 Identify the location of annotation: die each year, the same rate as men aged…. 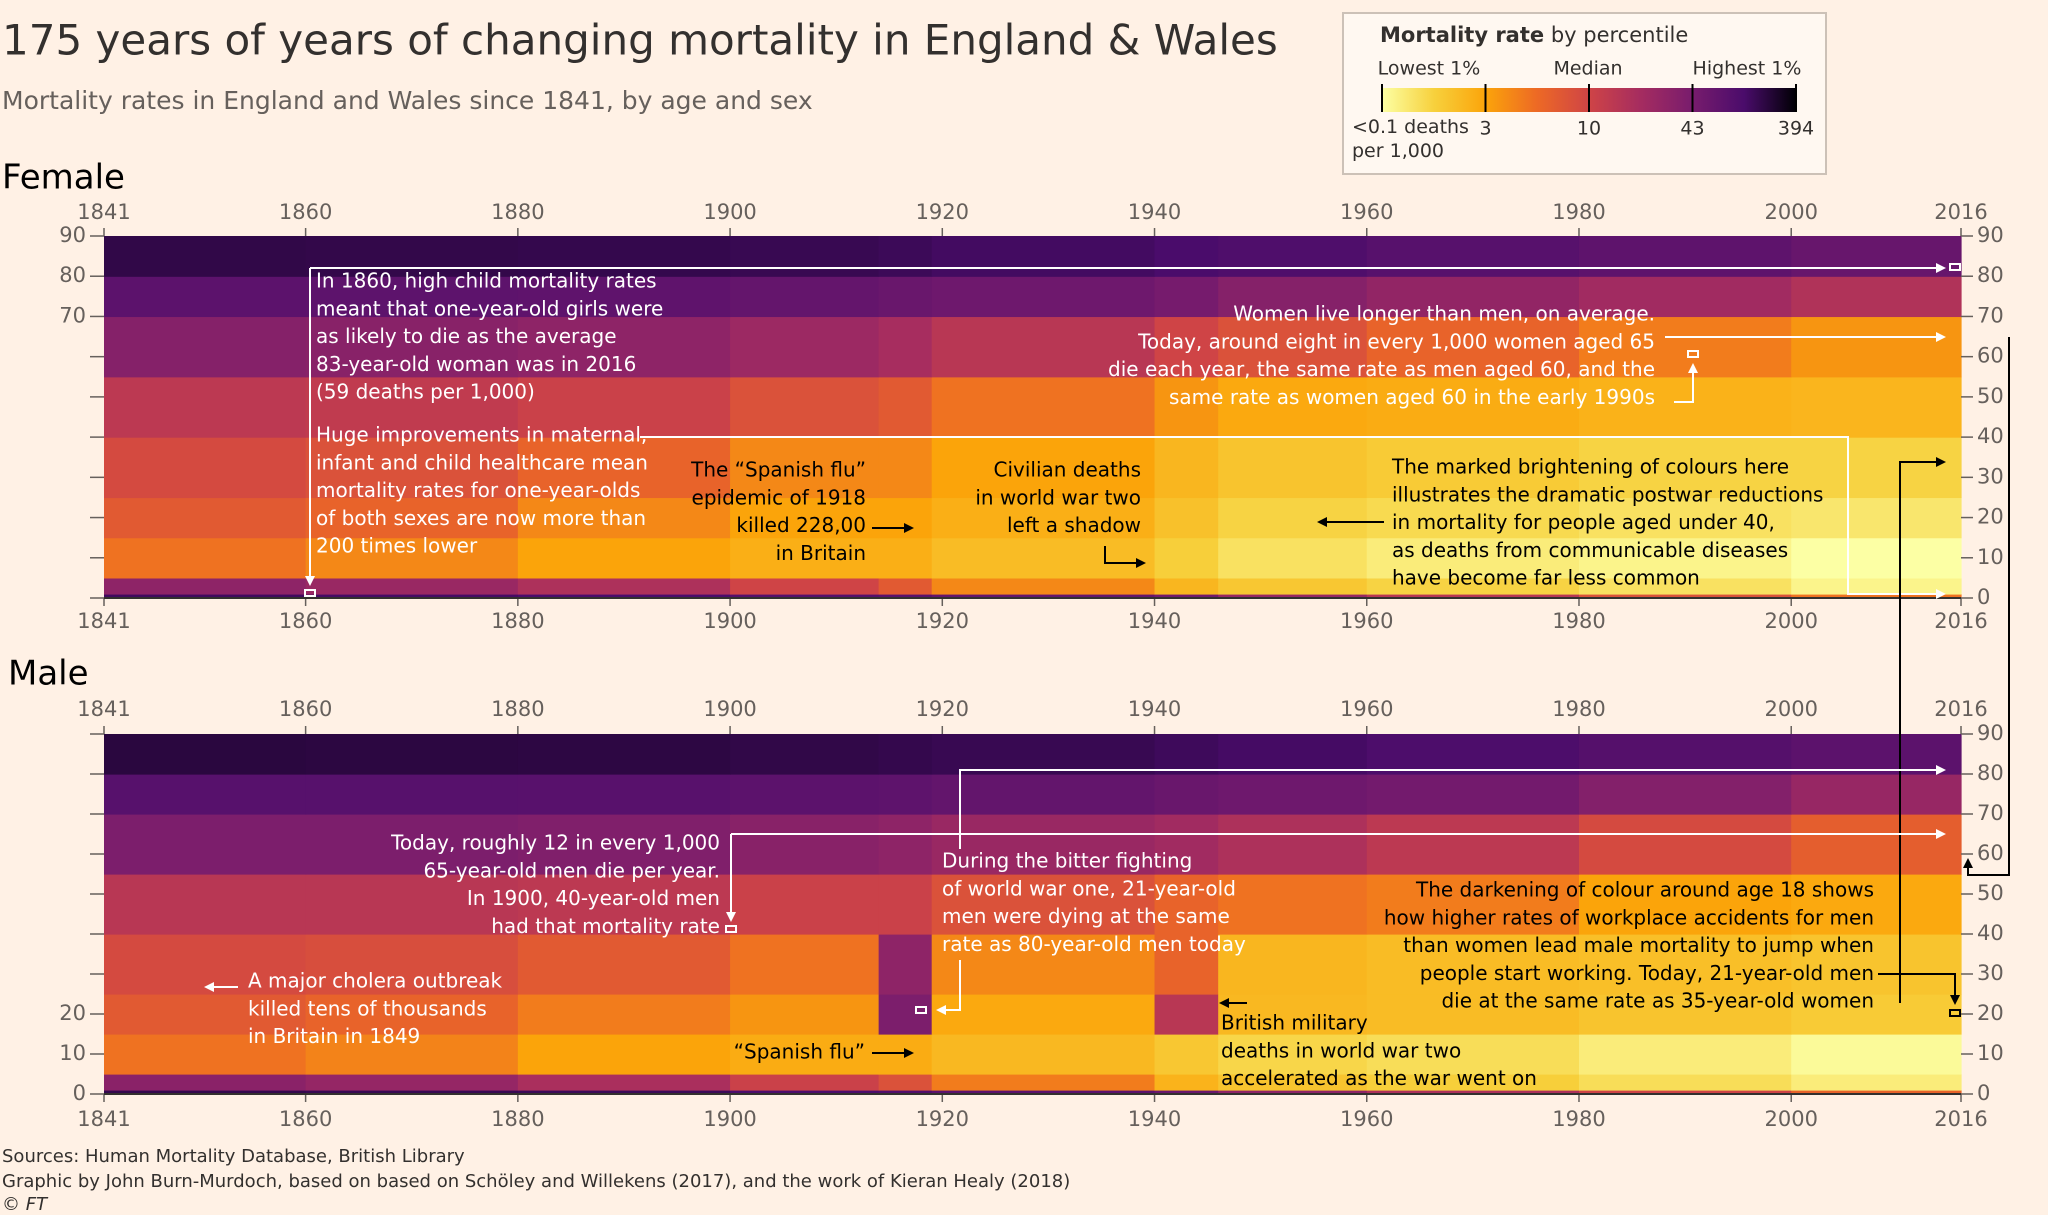
(1381, 369).